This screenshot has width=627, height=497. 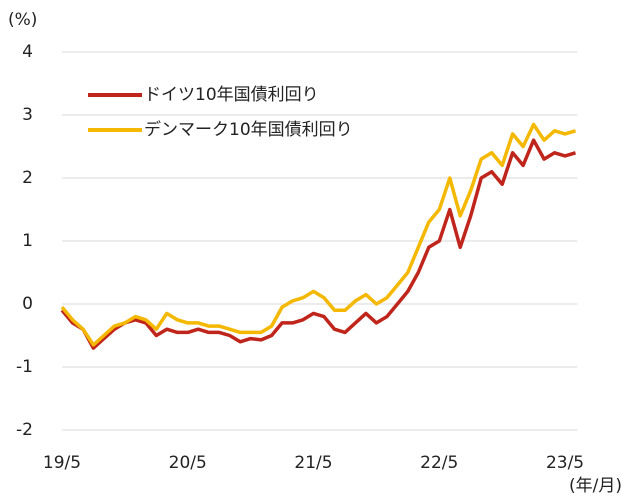 I want to click on y-tick-label: 4, so click(x=27, y=52).